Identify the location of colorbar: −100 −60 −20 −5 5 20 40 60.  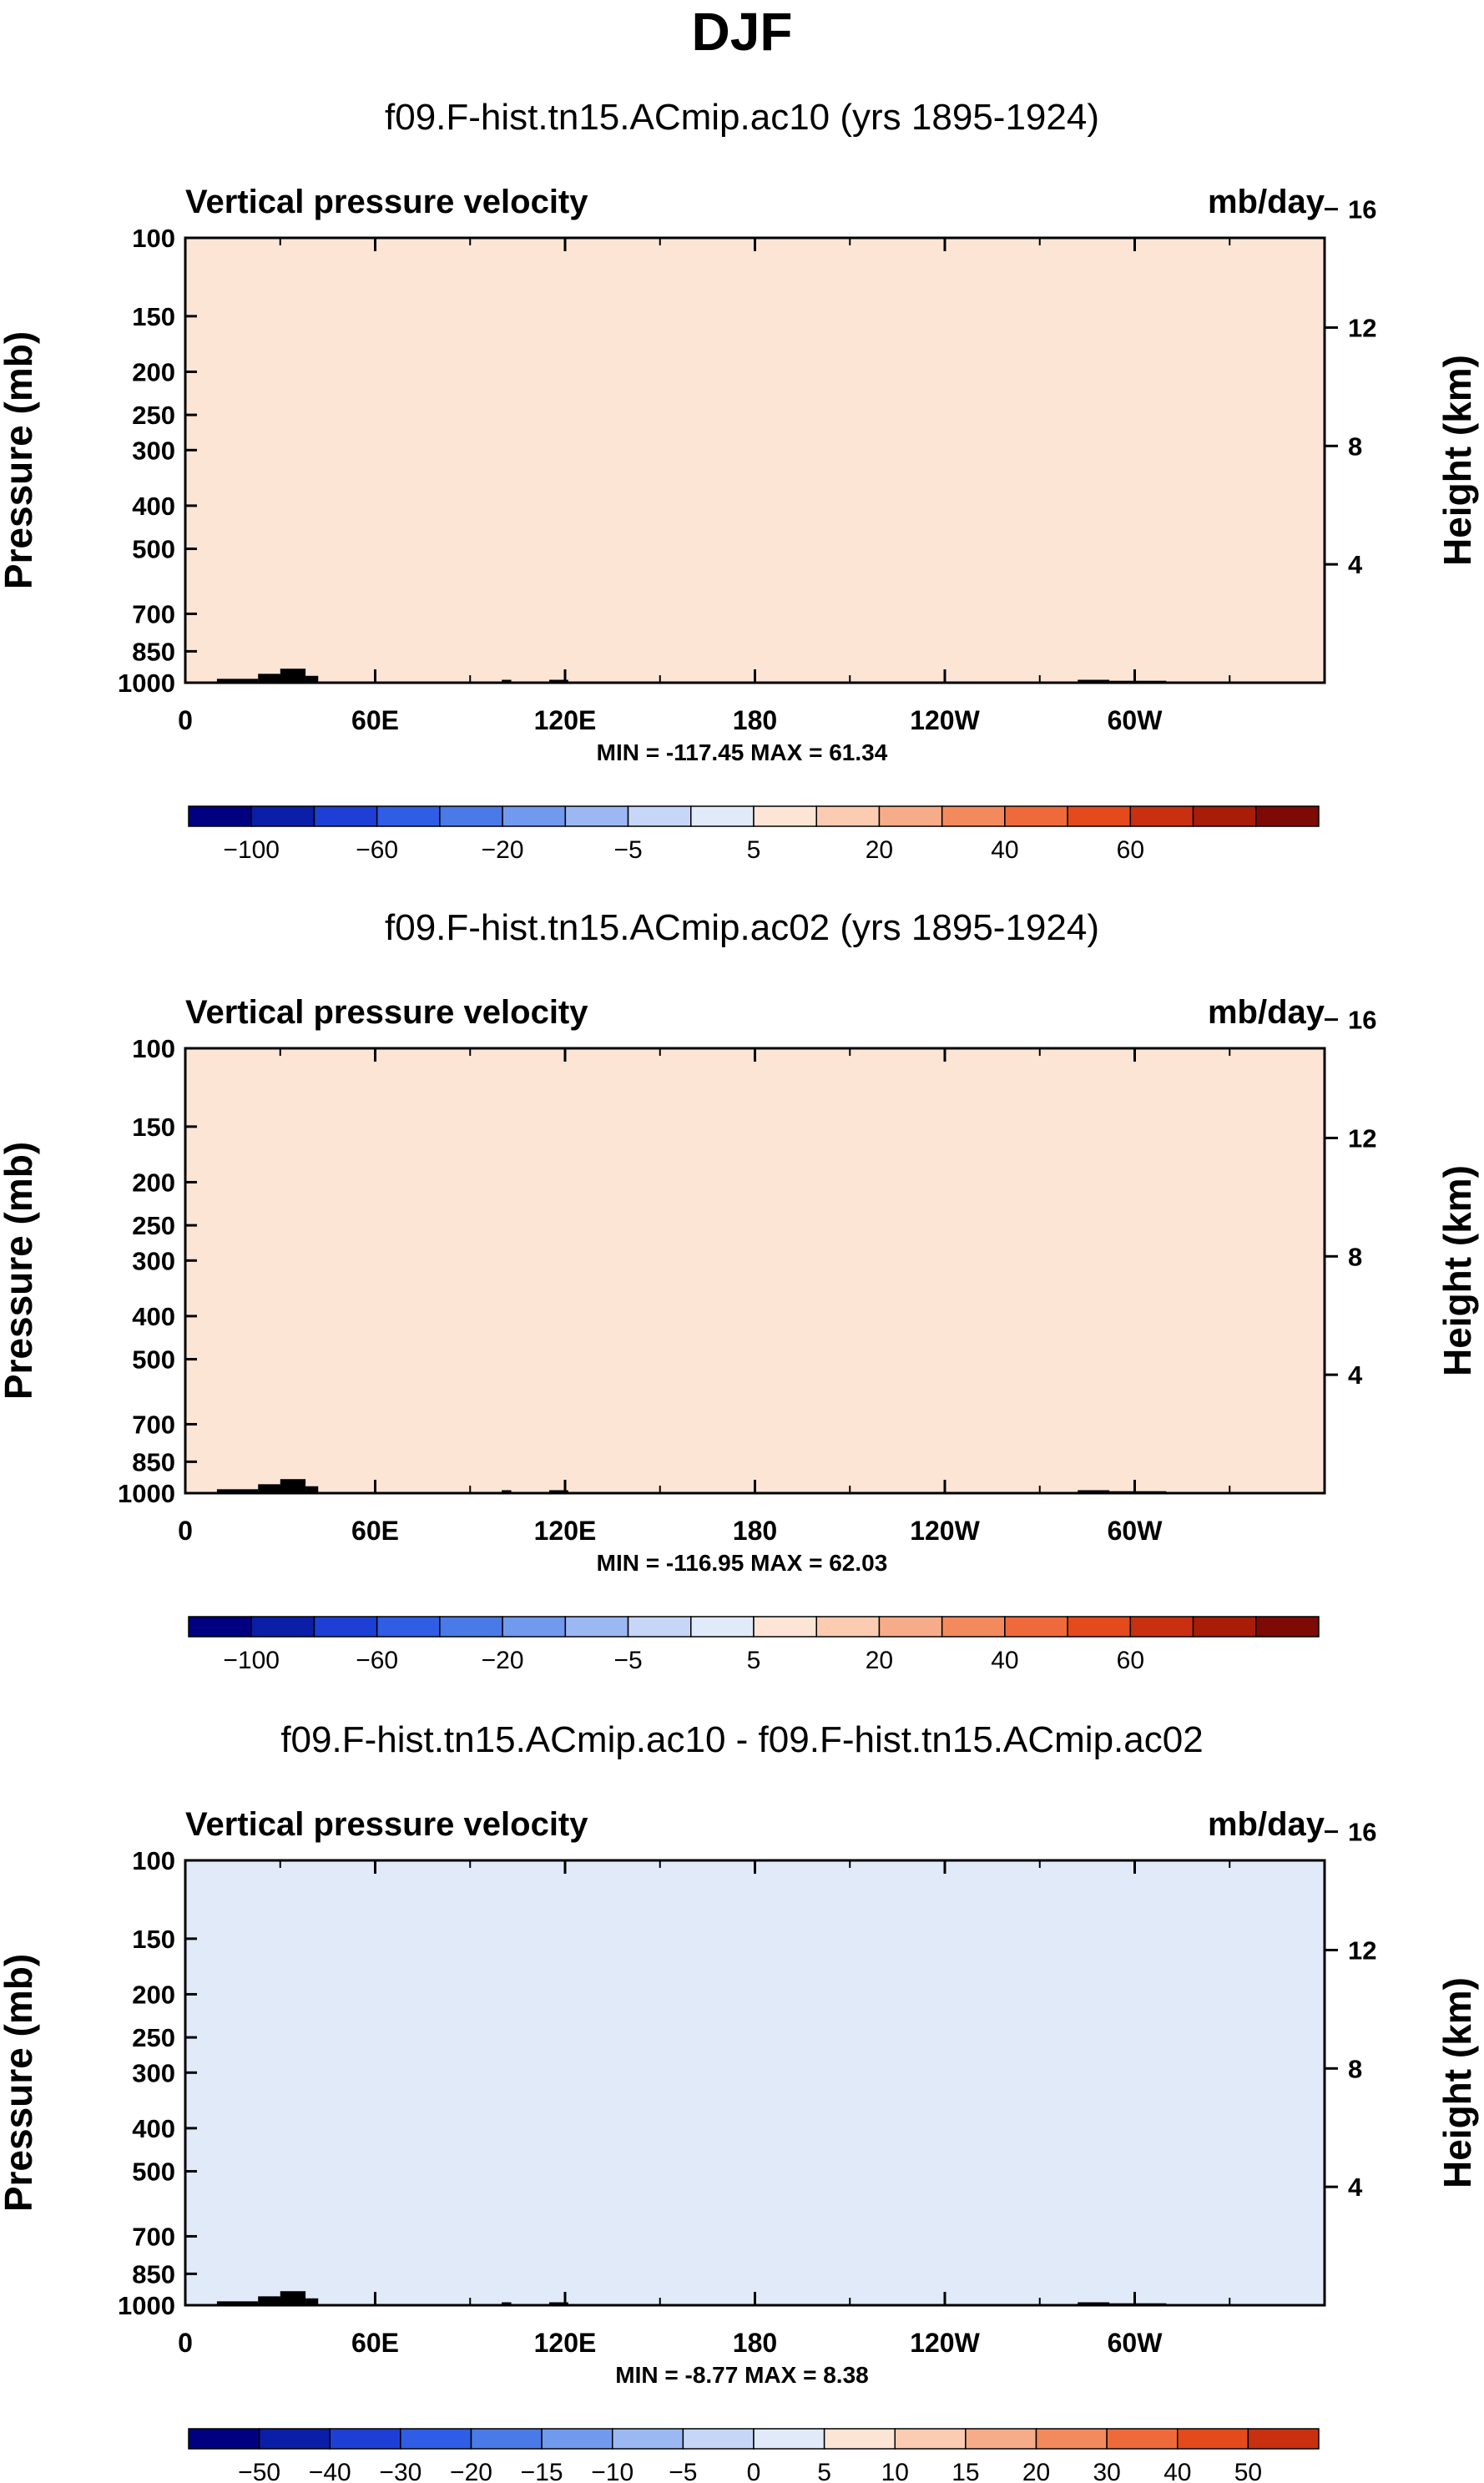
(754, 1645).